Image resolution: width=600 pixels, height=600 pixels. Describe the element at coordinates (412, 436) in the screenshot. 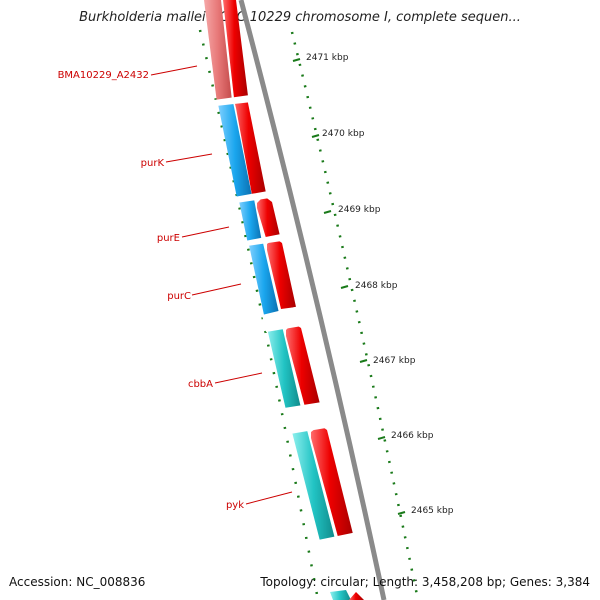

I see `kbp-label-2466: 2466 kbp` at that location.